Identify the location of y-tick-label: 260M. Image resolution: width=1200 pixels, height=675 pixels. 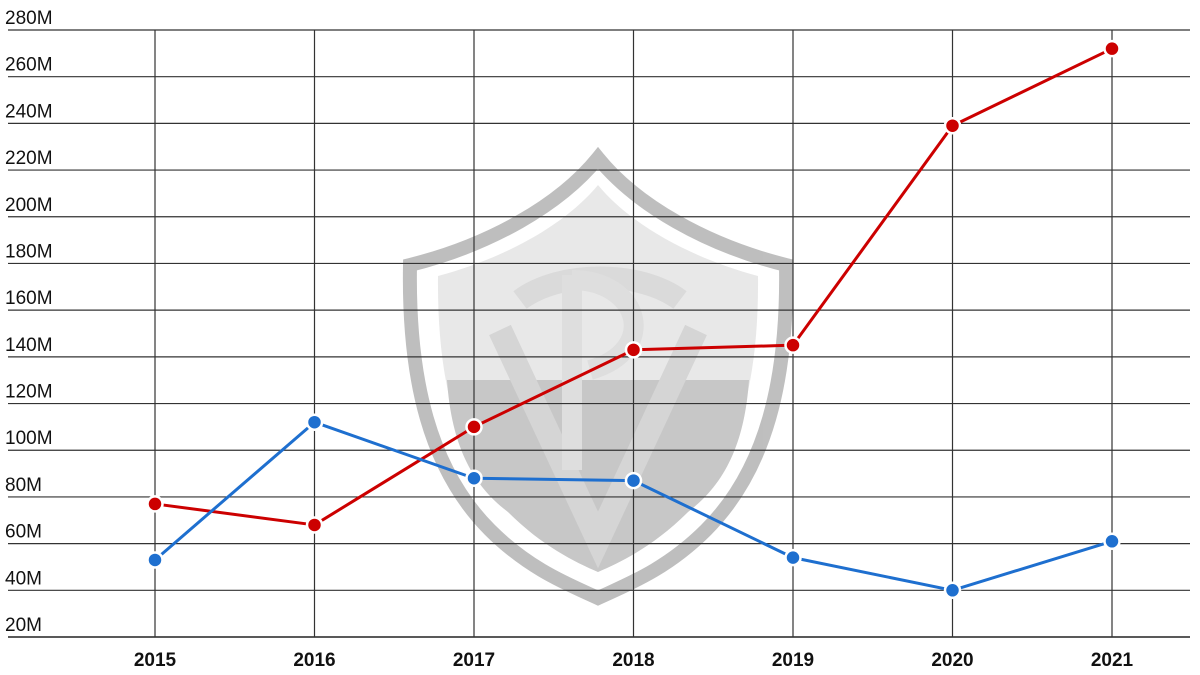
(29, 65).